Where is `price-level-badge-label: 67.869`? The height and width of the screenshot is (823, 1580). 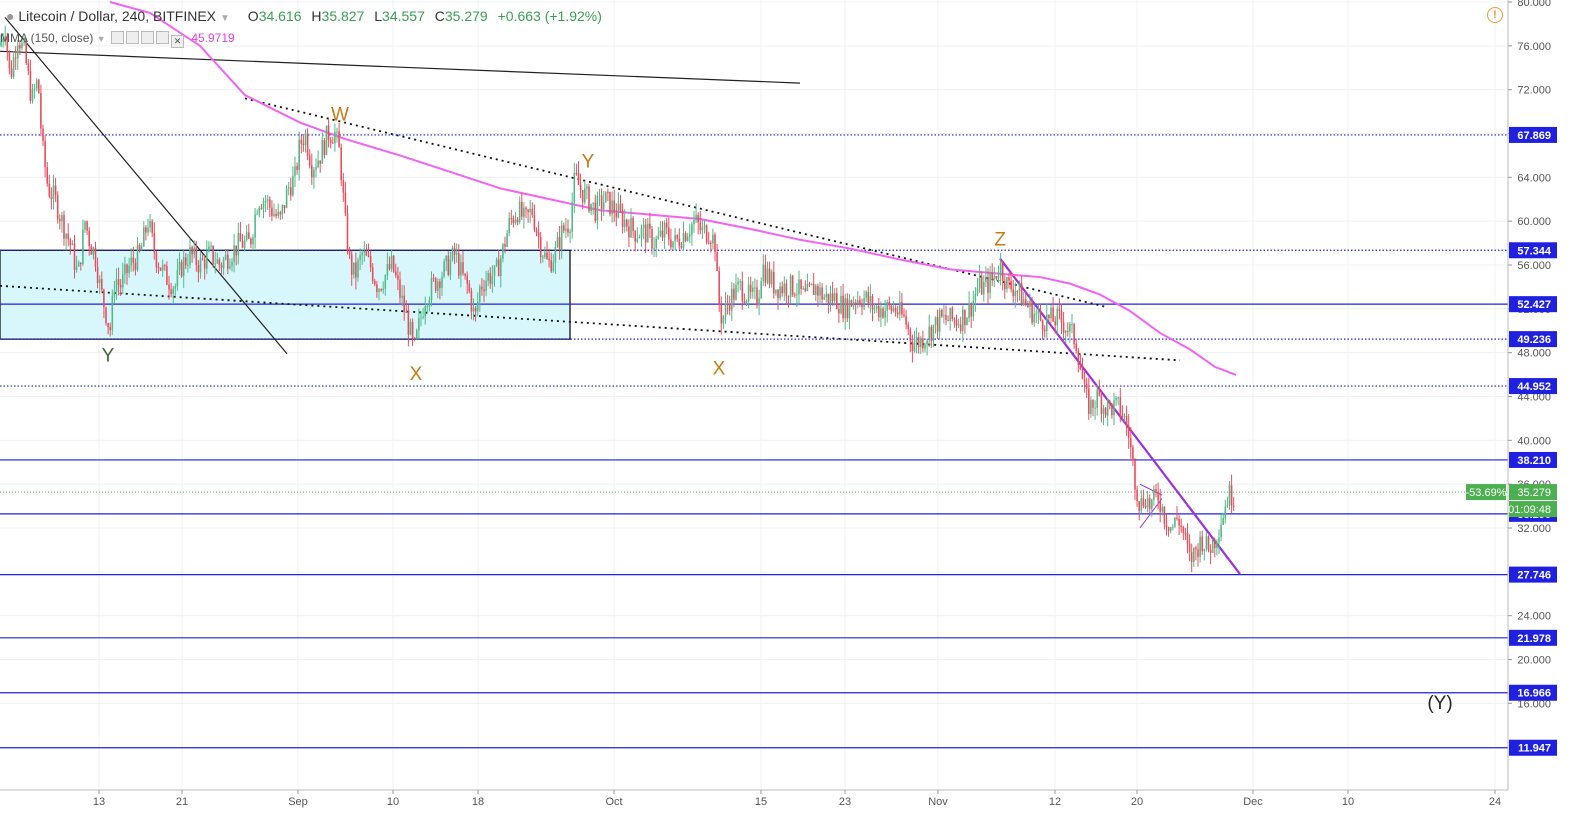
price-level-badge-label: 67.869 is located at coordinates (1534, 136).